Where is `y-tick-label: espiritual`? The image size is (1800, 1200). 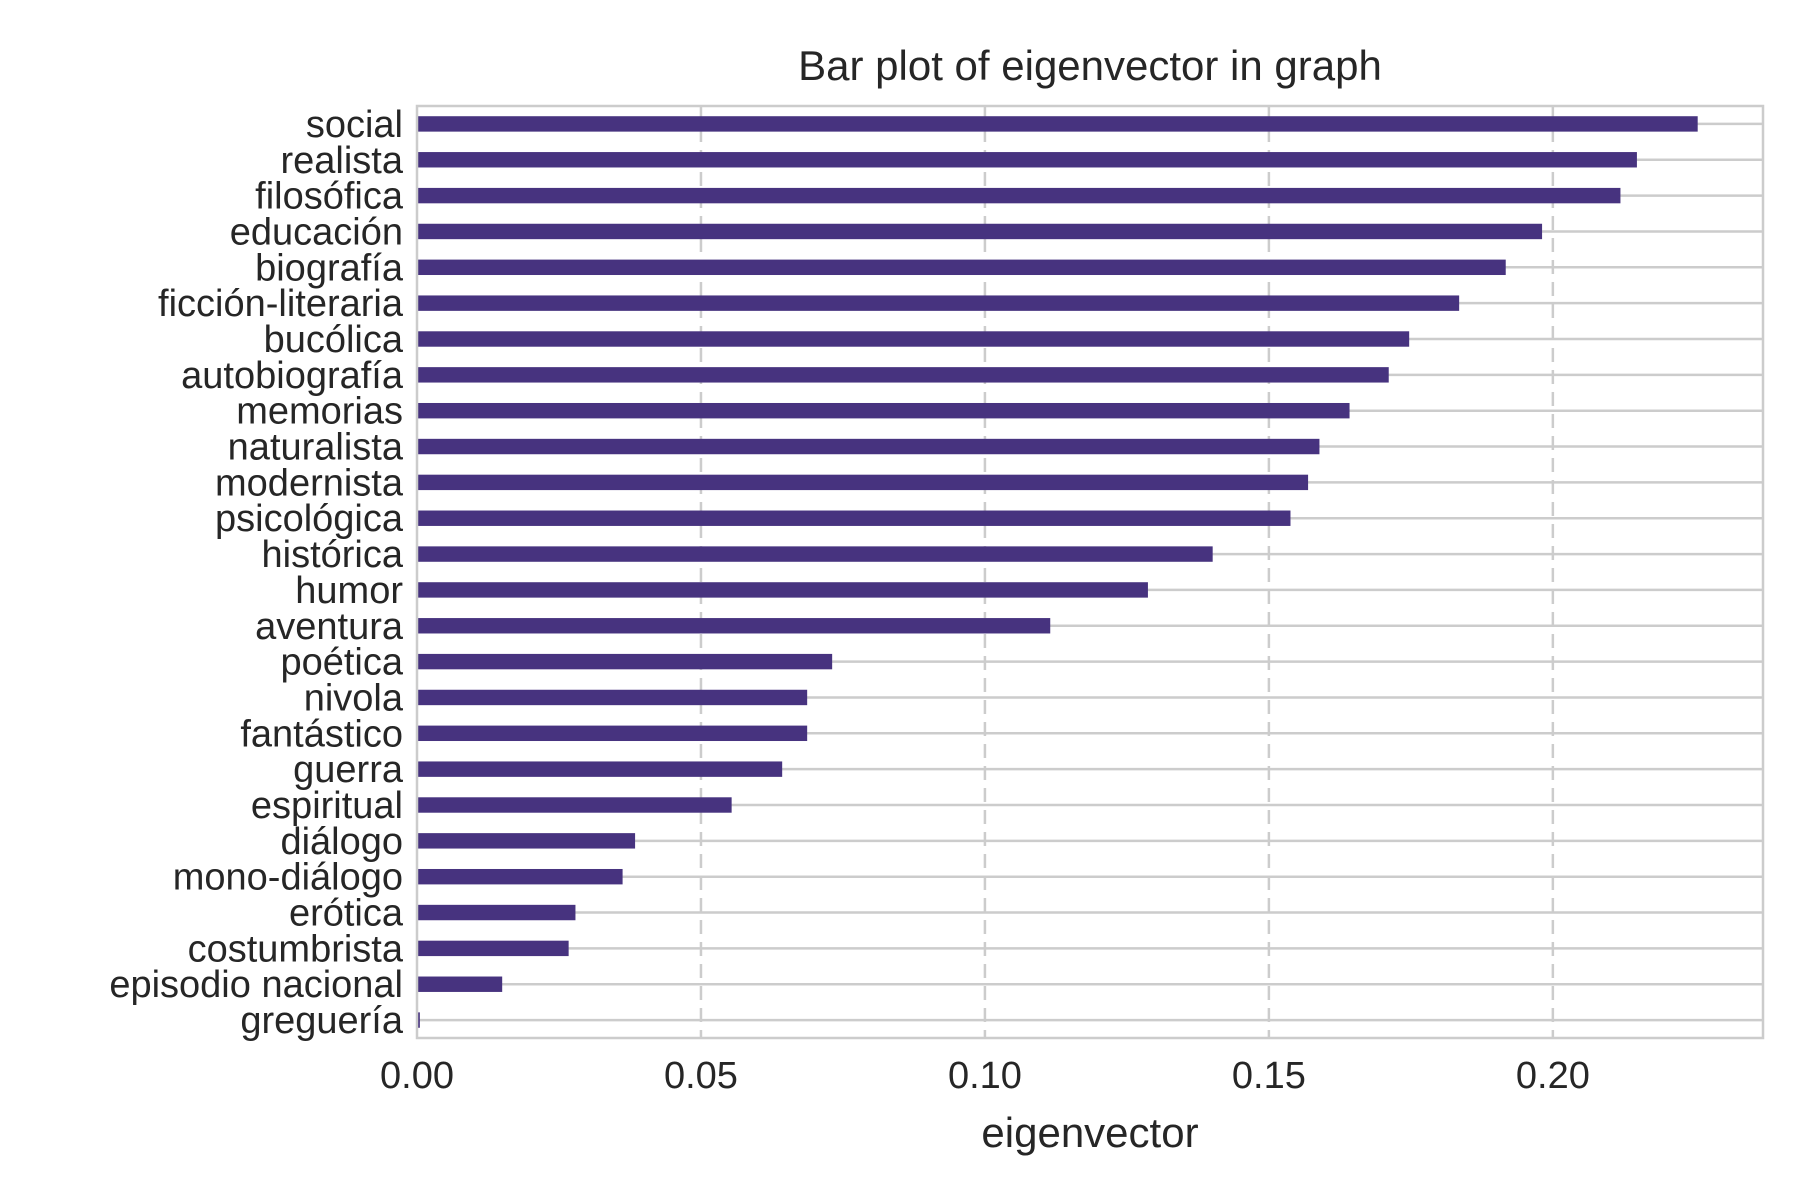
y-tick-label: espiritual is located at coordinates (327, 806).